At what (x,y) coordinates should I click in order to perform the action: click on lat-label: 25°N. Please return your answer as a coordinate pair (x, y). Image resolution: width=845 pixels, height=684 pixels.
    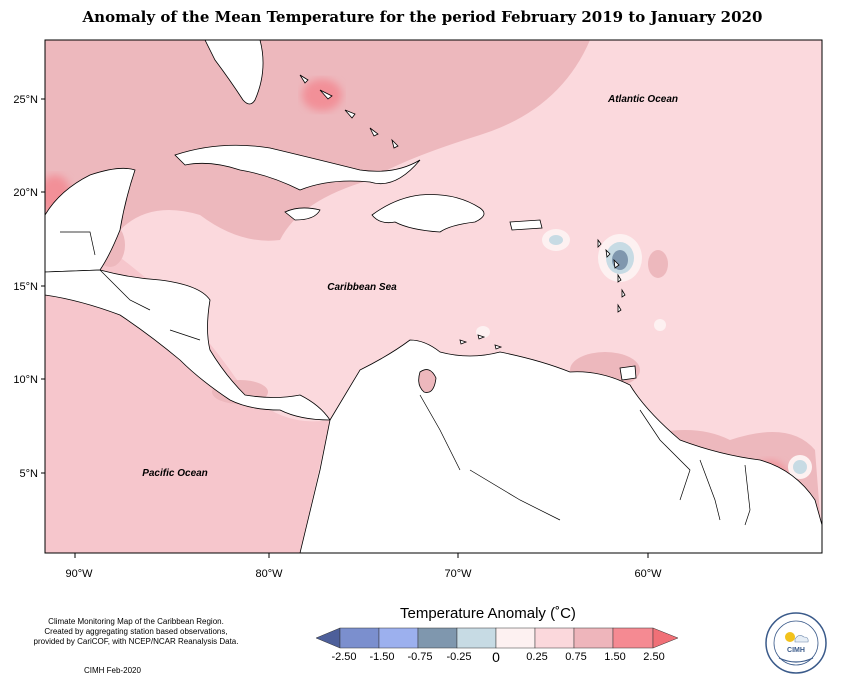
    Looking at the image, I should click on (25, 100).